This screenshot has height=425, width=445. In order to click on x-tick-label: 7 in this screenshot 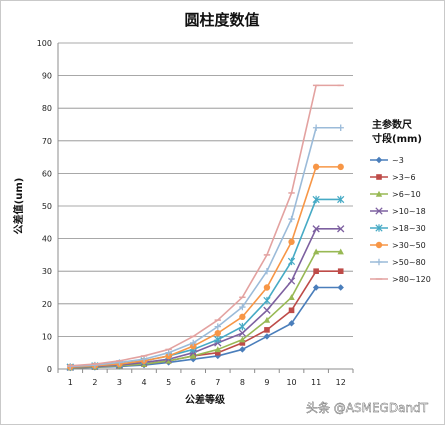, I will do `click(217, 382)`.